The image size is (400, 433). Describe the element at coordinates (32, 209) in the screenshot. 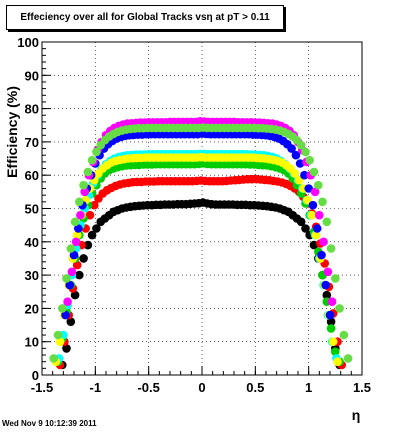

I see `y-tick-label: 50` at that location.